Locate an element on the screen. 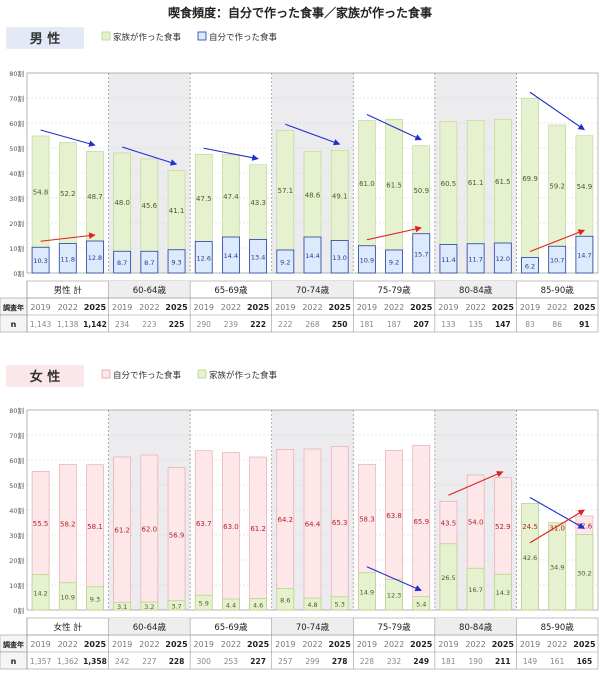 The image size is (600, 679). male-n-cell: 222 is located at coordinates (285, 324).